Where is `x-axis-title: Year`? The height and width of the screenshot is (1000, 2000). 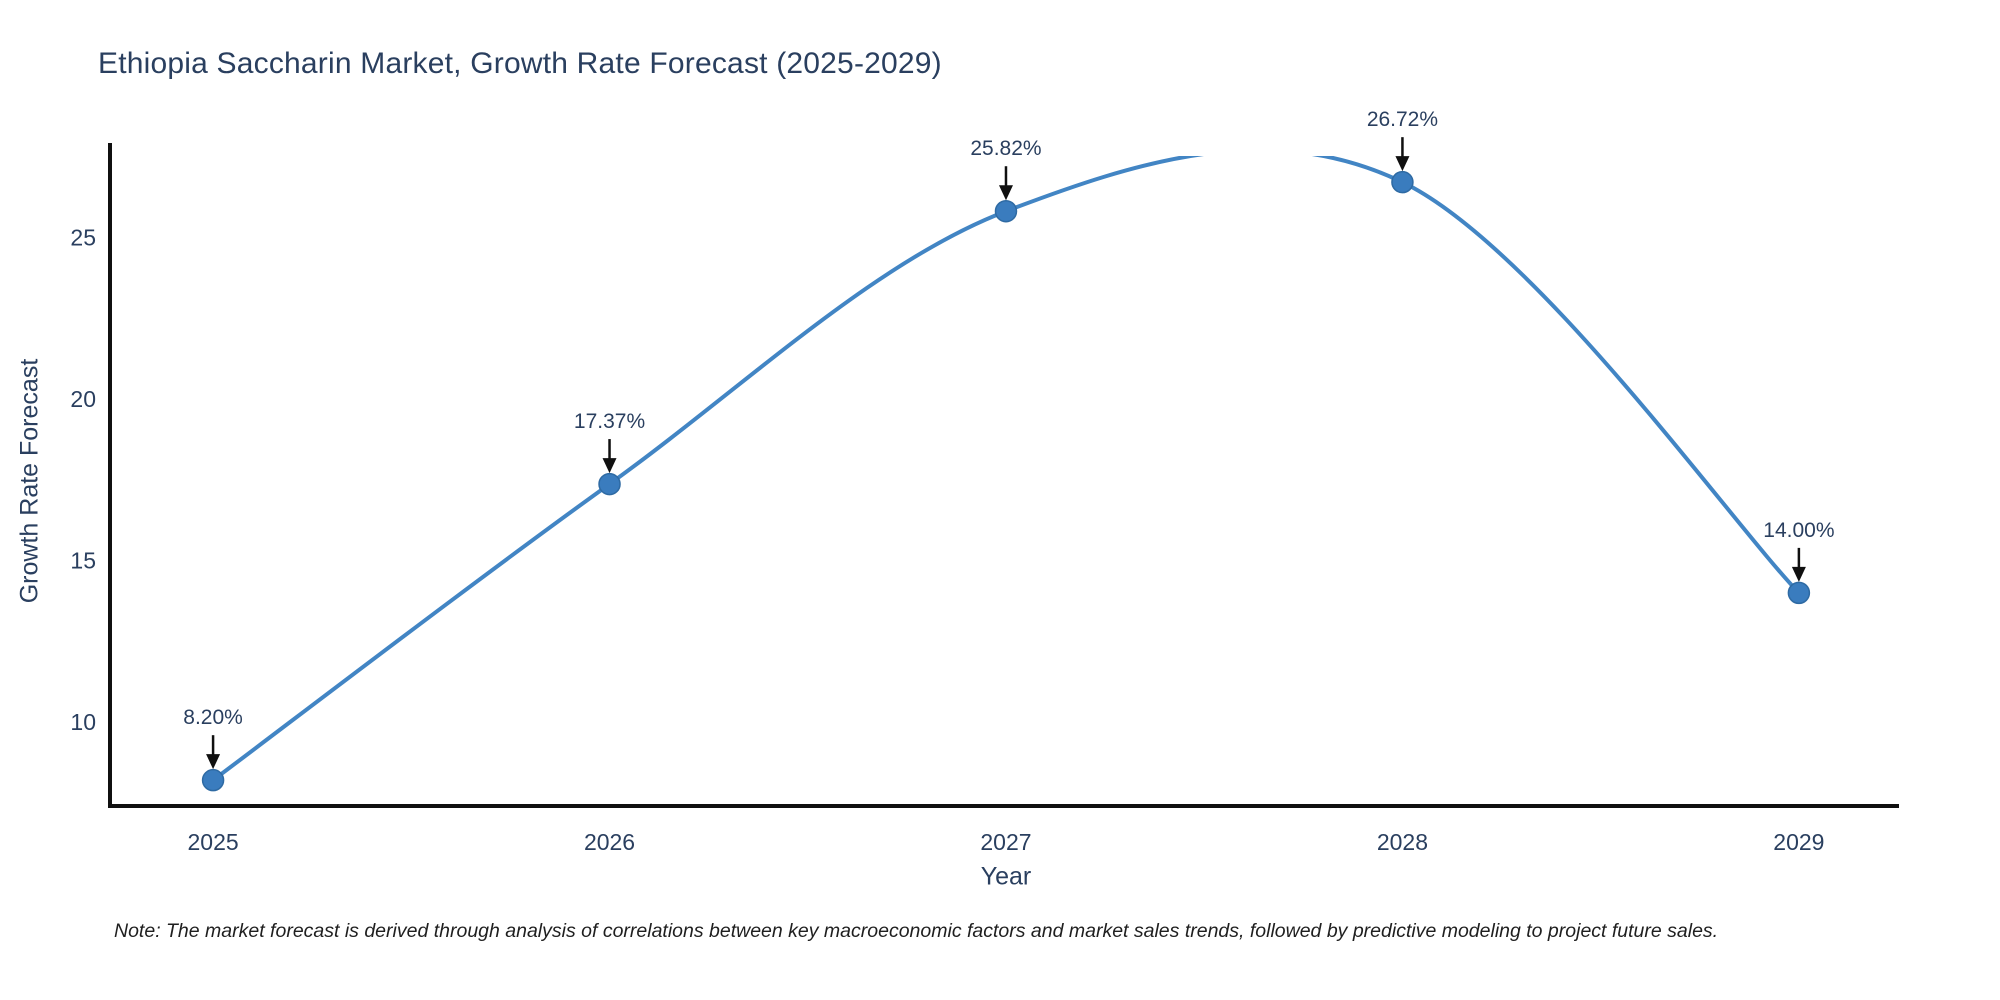 x-axis-title: Year is located at coordinates (1006, 876).